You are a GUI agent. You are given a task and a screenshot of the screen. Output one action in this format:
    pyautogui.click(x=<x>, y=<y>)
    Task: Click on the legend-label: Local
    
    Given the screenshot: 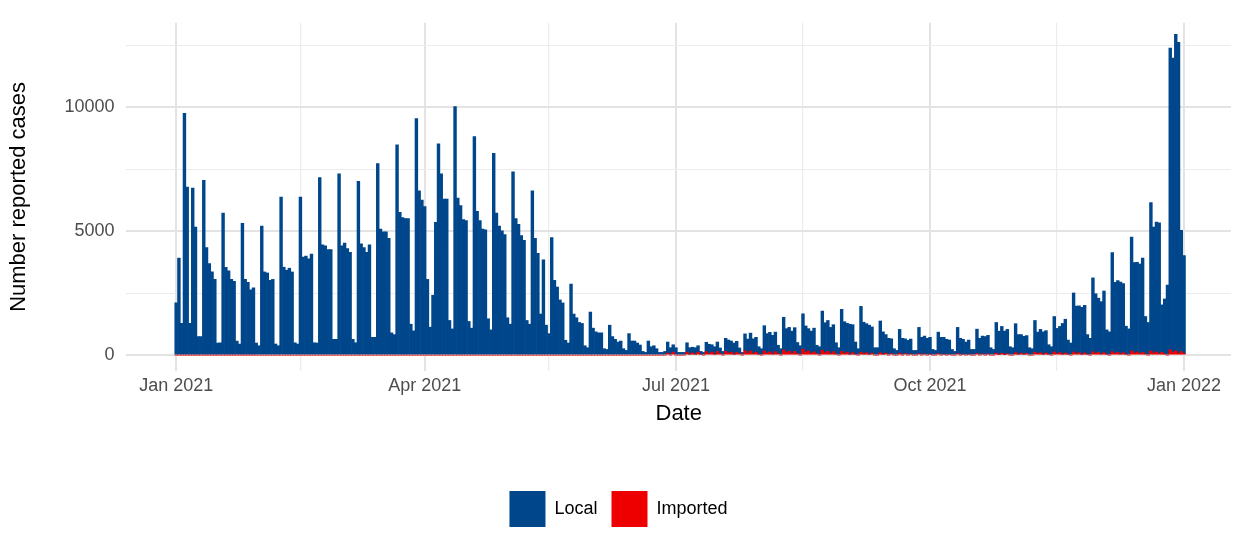 What is the action you would take?
    pyautogui.click(x=576, y=507)
    